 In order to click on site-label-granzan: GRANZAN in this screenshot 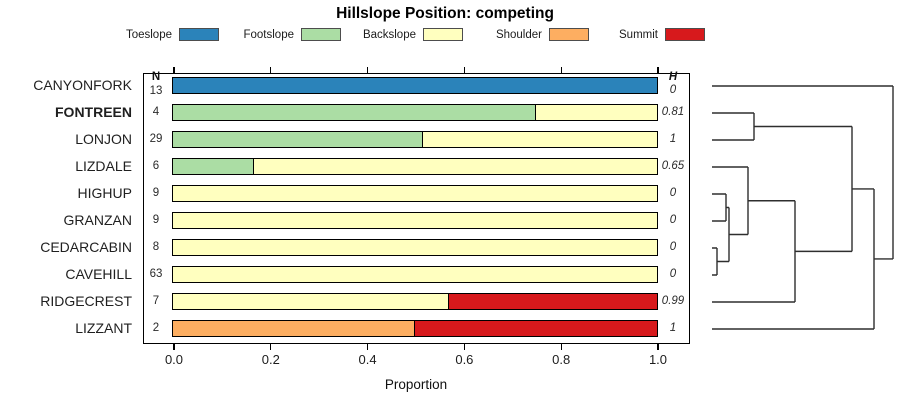, I will do `click(97, 220)`.